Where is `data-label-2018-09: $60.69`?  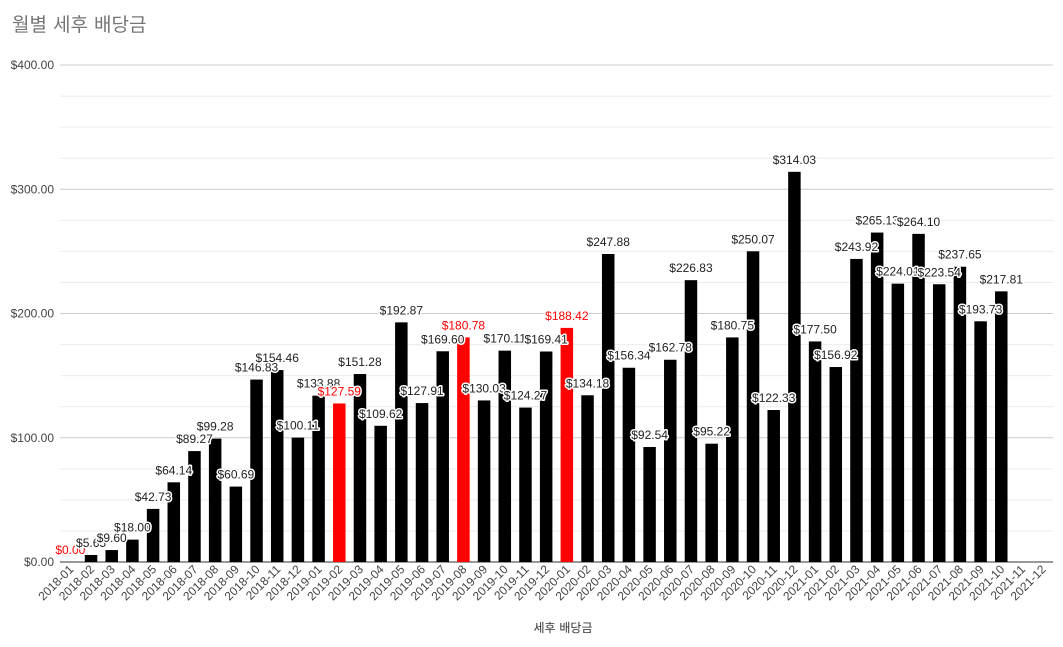 data-label-2018-09: $60.69 is located at coordinates (235, 475).